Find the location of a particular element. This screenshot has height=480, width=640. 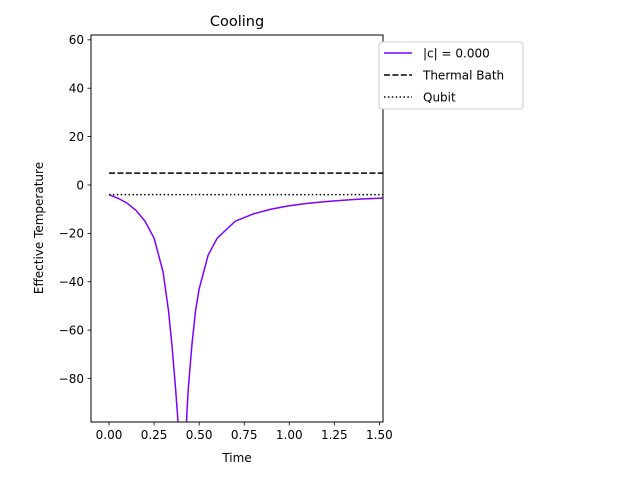

legend-frame is located at coordinates (451, 75).